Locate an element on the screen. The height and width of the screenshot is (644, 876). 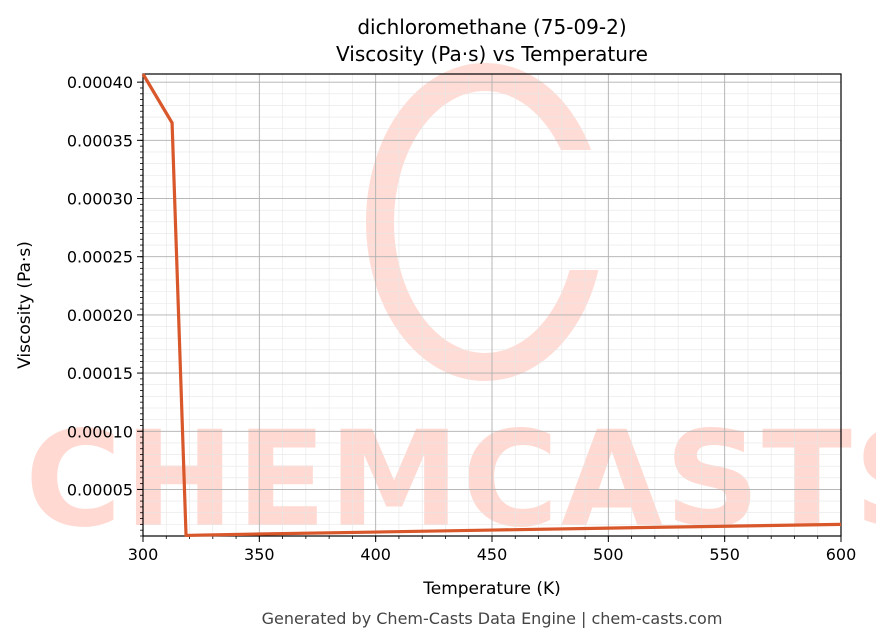
y-tick-label: 0.00005 is located at coordinates (100, 489).